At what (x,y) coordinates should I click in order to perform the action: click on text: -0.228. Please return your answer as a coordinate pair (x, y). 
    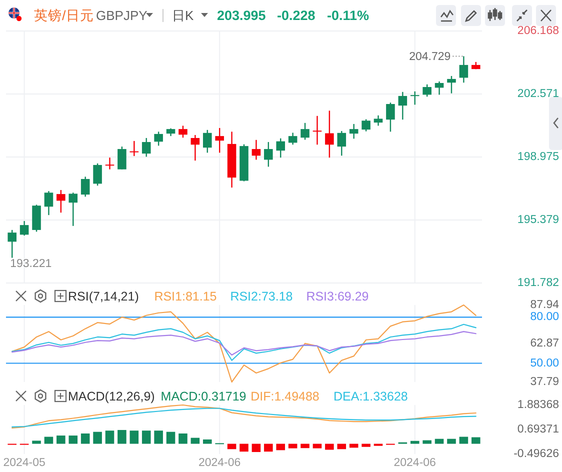
    Looking at the image, I should click on (296, 15).